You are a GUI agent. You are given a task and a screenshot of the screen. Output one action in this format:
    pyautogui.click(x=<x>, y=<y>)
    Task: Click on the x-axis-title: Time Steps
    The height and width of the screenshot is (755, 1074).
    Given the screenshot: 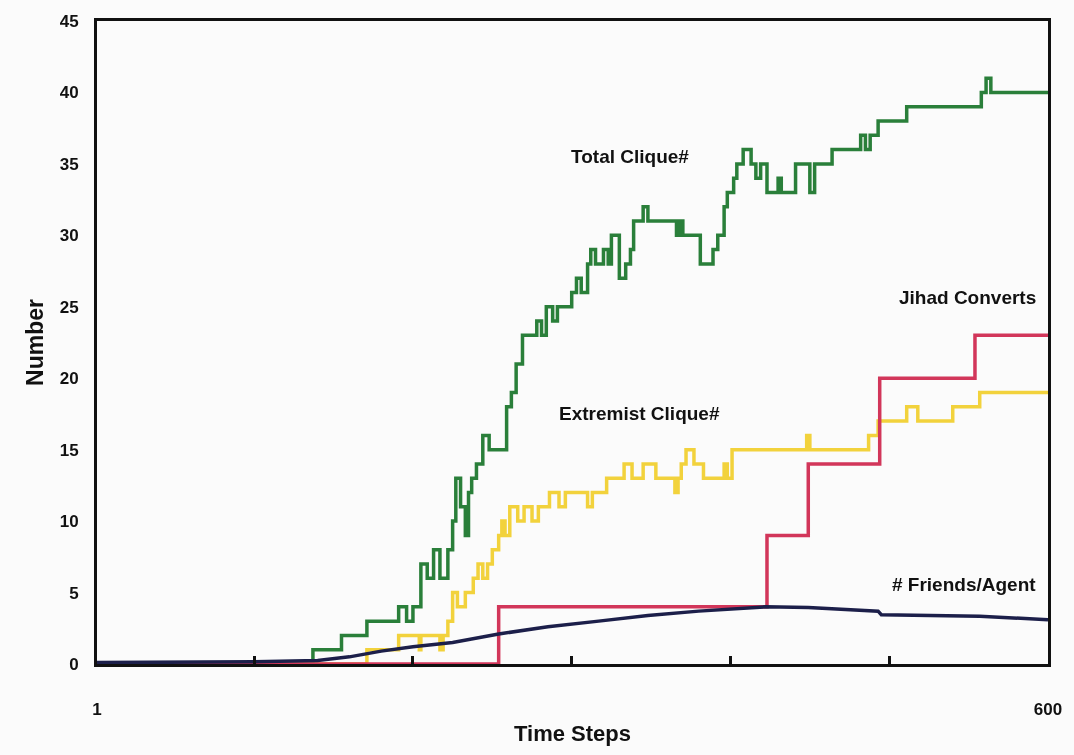 What is the action you would take?
    pyautogui.click(x=572, y=734)
    